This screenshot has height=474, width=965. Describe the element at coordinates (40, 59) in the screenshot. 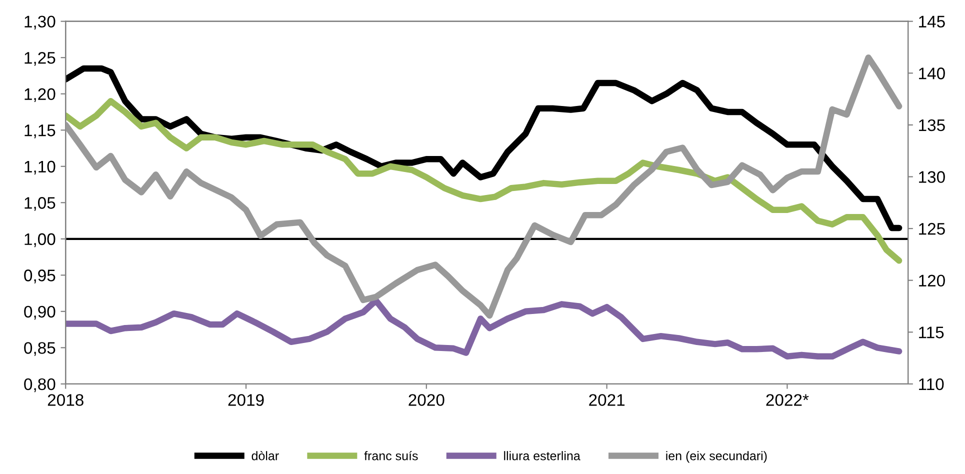

I see `y-tick-label: 1,25` at that location.